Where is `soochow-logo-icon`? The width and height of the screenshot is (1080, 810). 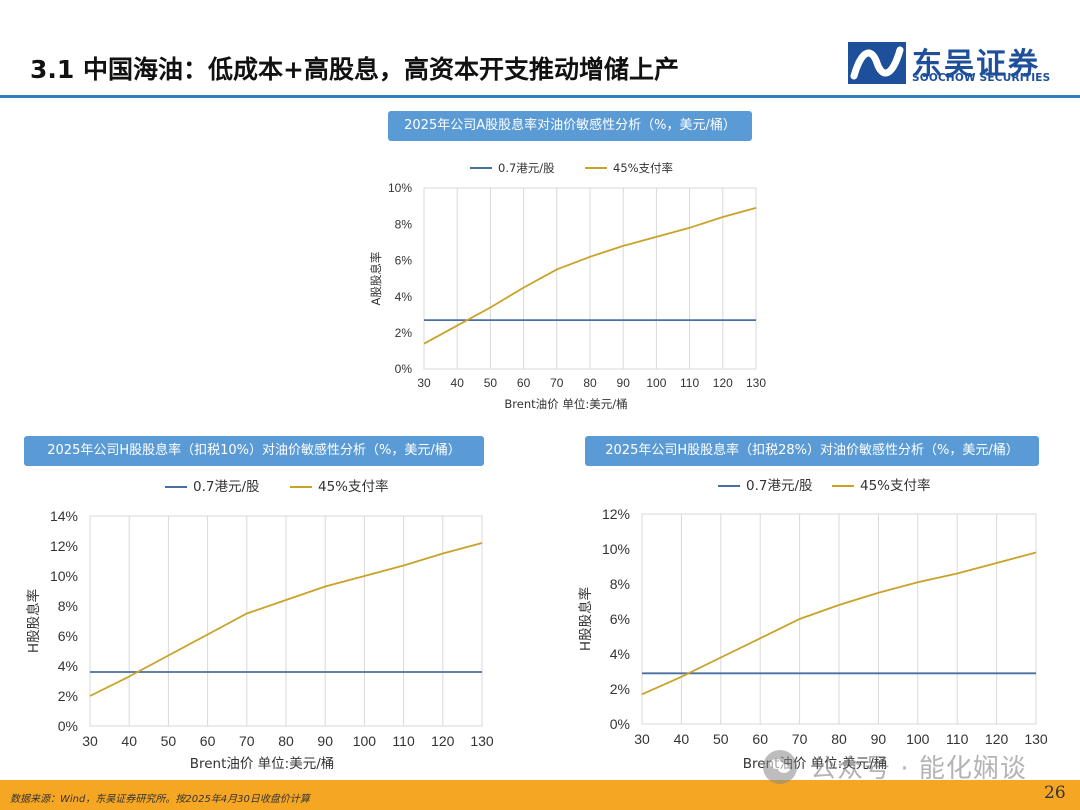
soochow-logo-icon is located at coordinates (877, 63).